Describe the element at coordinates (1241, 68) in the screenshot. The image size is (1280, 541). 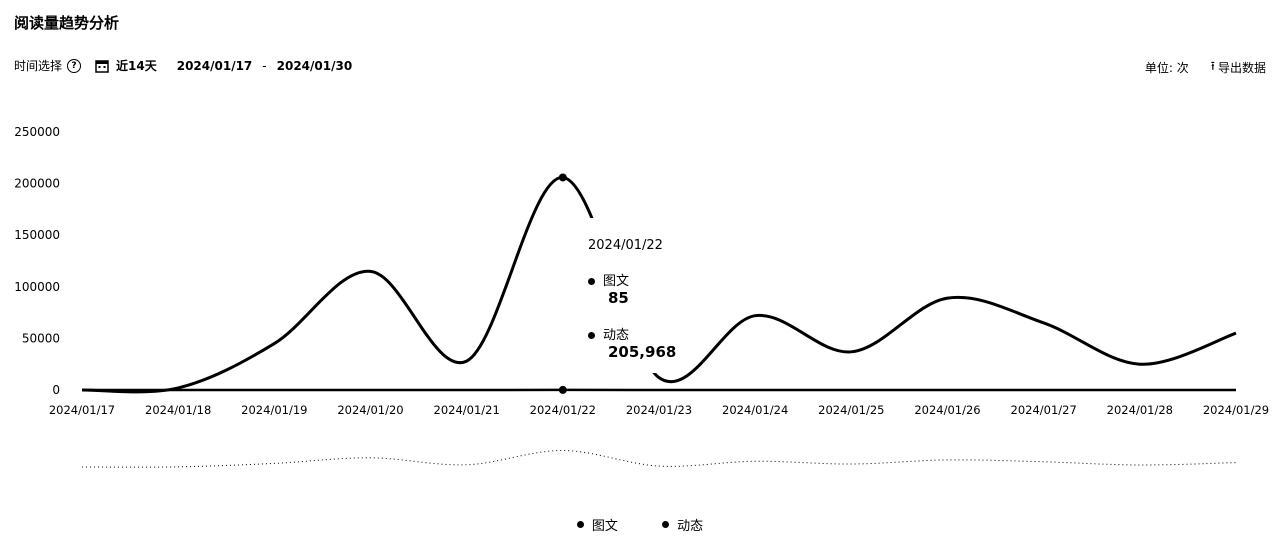
I see `export-label: 导出数据` at that location.